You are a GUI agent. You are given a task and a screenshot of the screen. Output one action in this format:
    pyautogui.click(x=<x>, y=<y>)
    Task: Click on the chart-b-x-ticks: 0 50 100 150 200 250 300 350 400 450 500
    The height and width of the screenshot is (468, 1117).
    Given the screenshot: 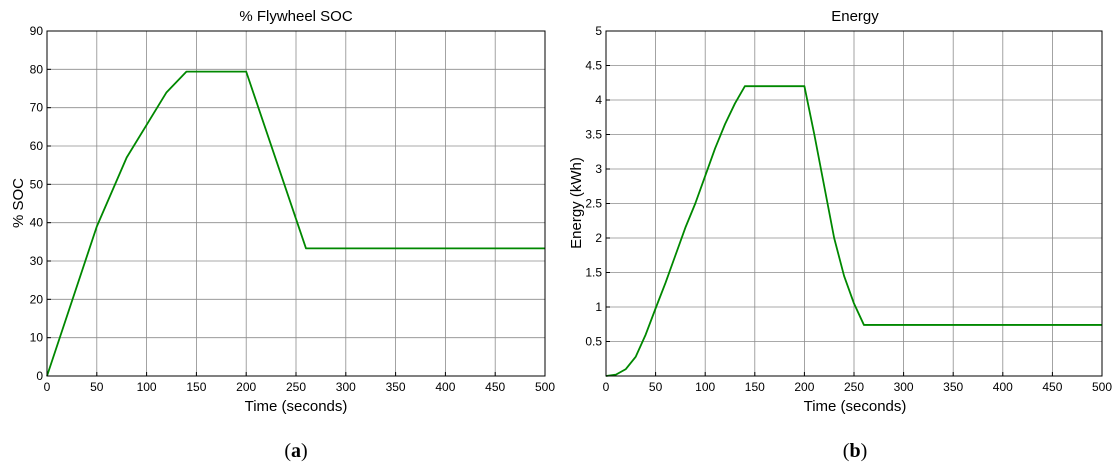 What is the action you would take?
    pyautogui.click(x=858, y=387)
    